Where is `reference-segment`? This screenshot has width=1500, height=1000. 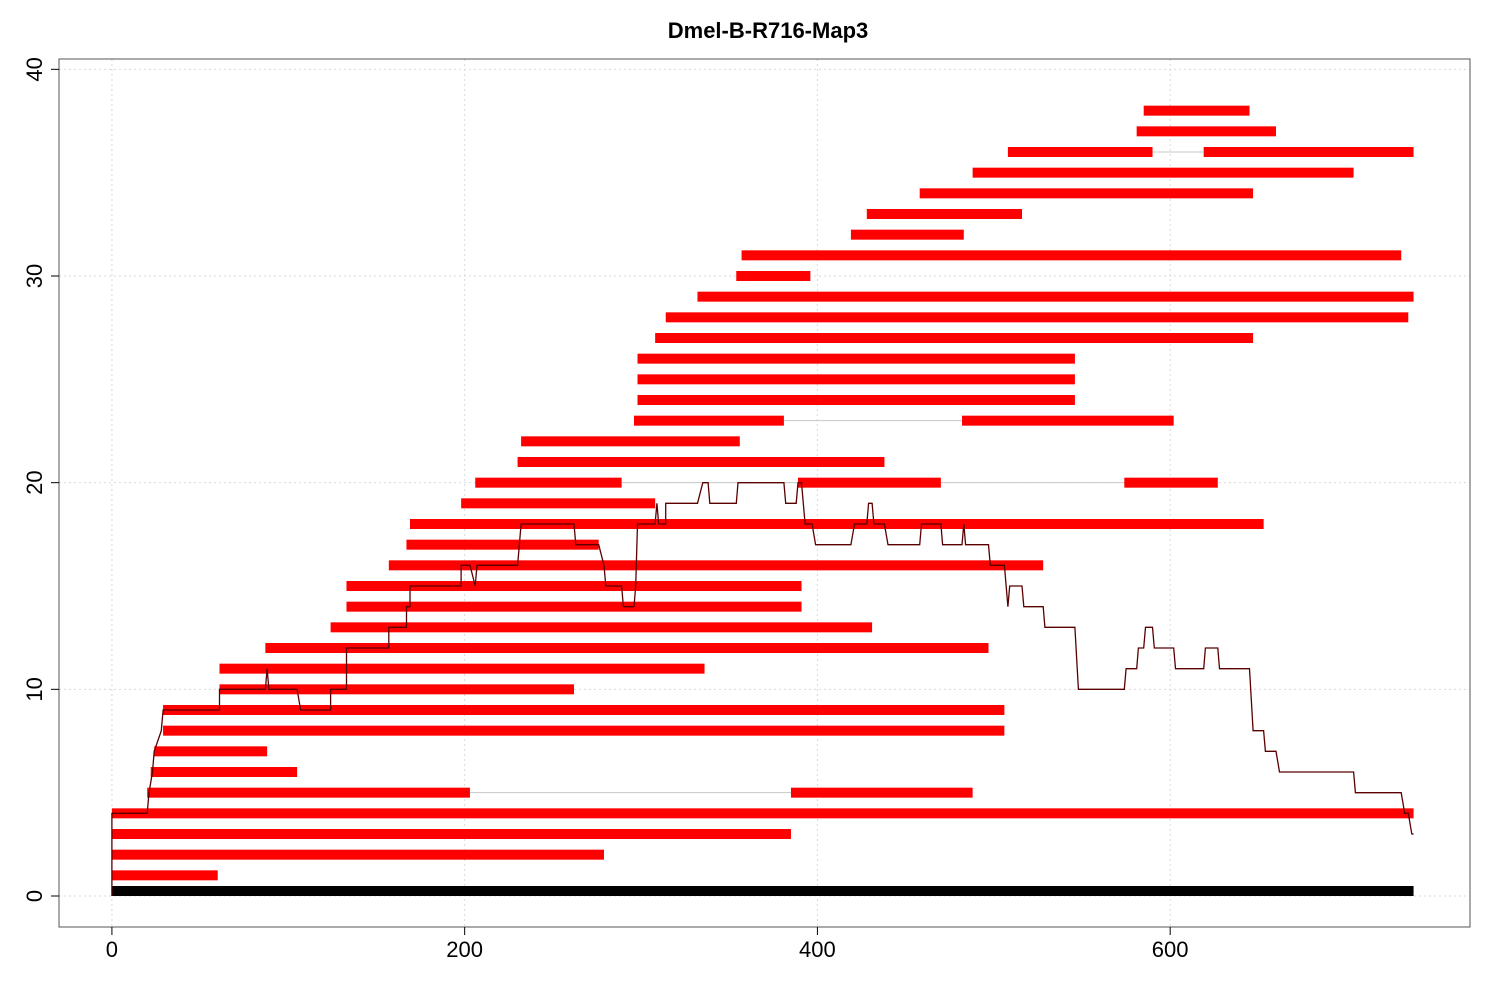
reference-segment is located at coordinates (762, 891).